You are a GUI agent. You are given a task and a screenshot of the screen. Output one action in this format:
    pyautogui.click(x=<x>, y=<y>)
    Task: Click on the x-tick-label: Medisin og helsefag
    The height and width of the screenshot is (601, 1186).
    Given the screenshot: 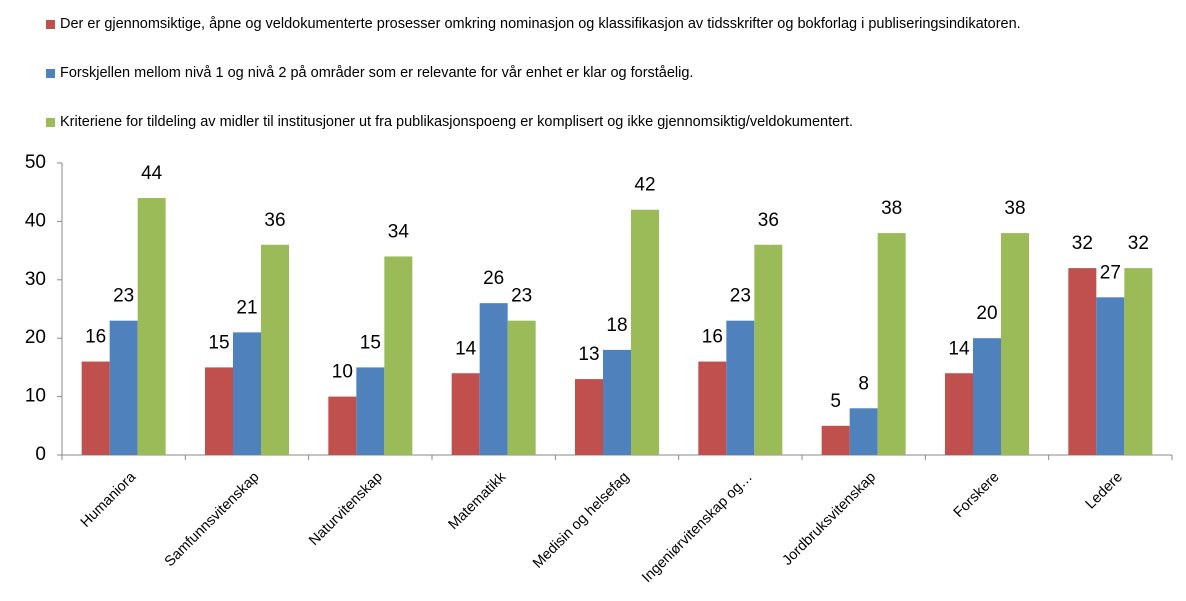 What is the action you would take?
    pyautogui.click(x=581, y=520)
    